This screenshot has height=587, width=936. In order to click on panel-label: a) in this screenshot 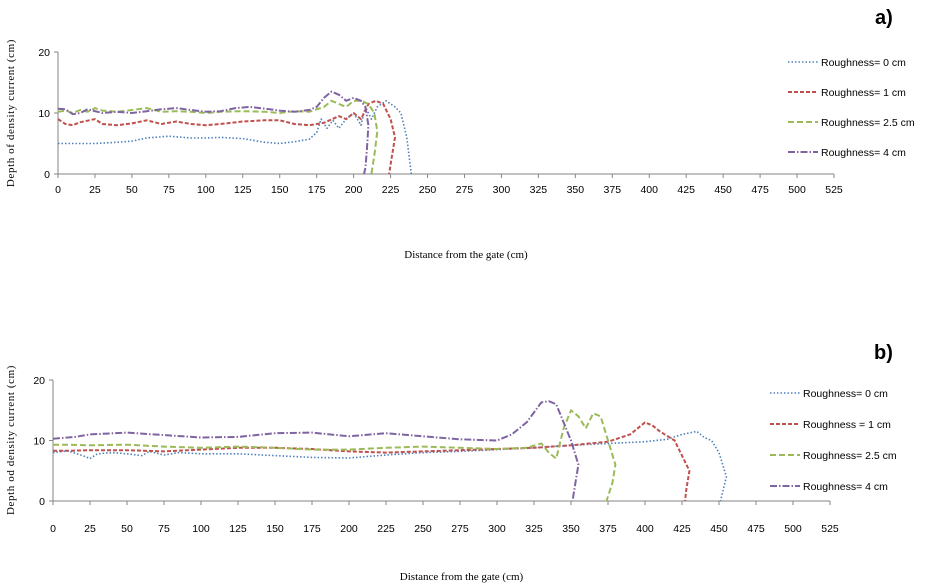, I will do `click(884, 18)`.